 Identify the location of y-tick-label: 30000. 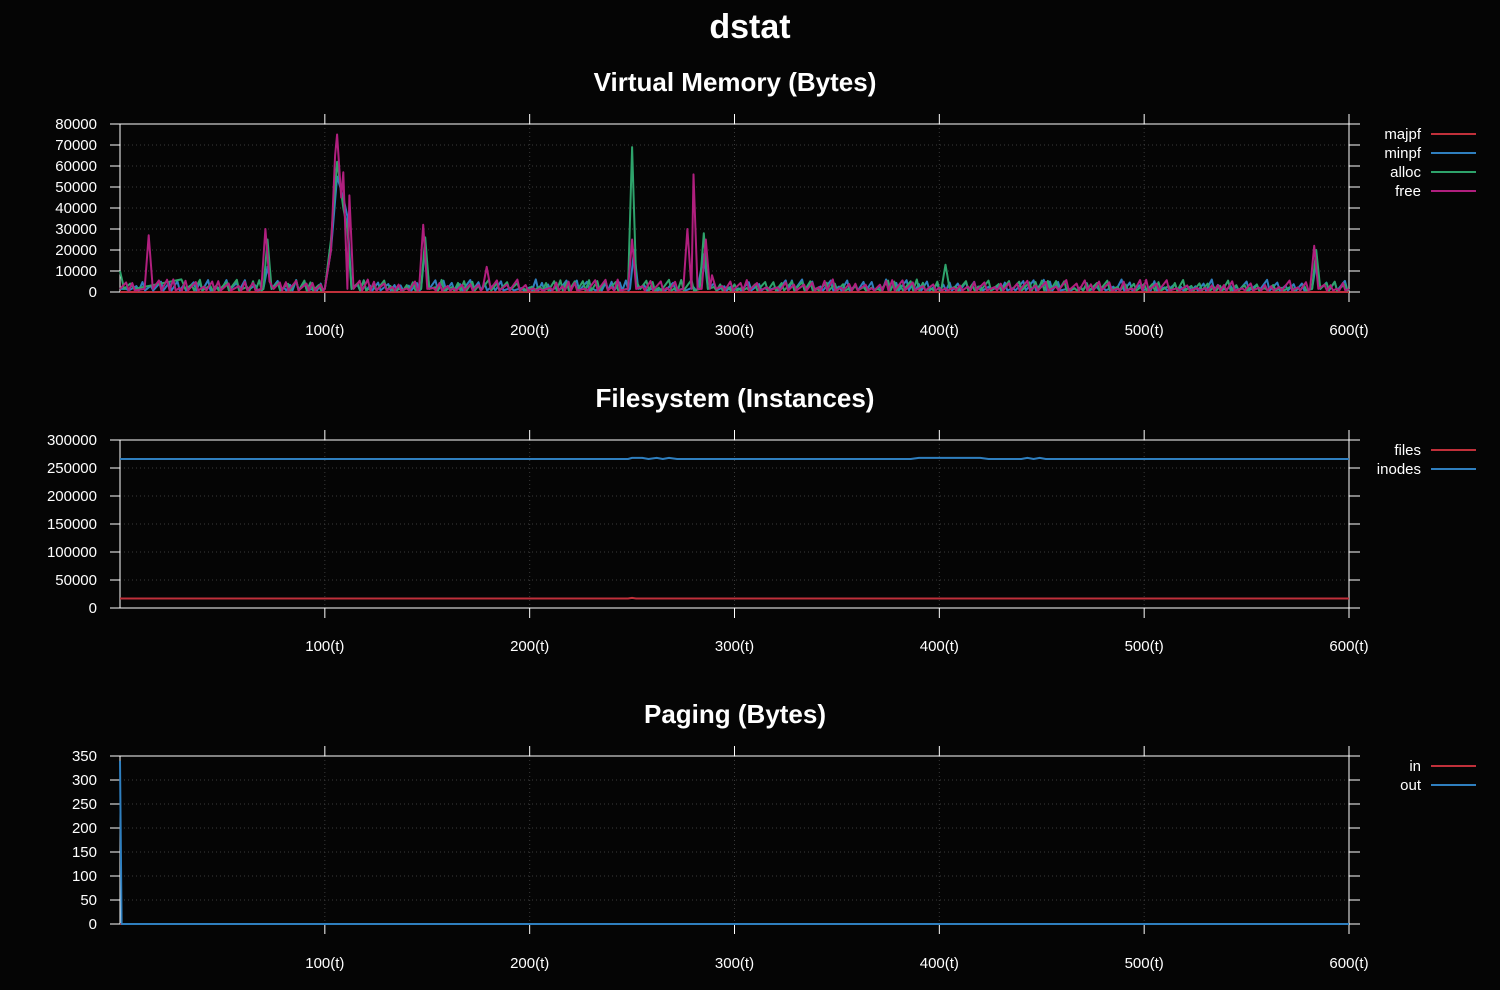
(76, 229).